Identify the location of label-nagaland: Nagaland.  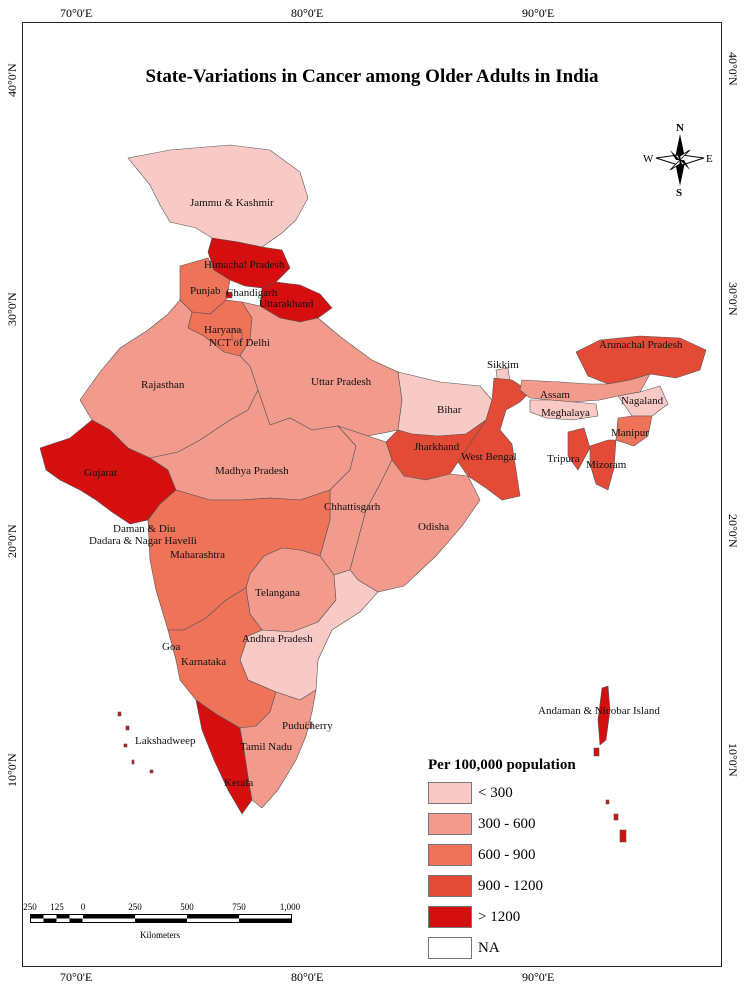
(642, 401).